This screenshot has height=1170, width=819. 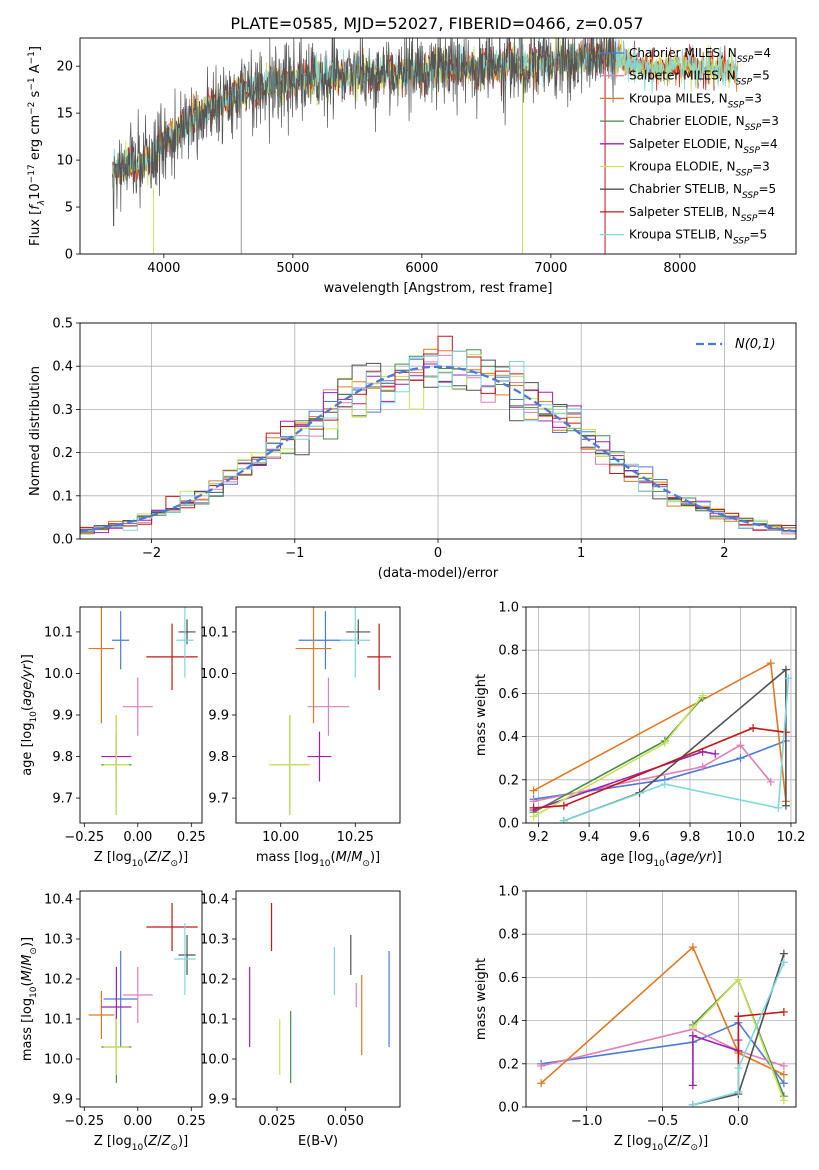 I want to click on x-tick-label: 0.025, so click(x=276, y=1121).